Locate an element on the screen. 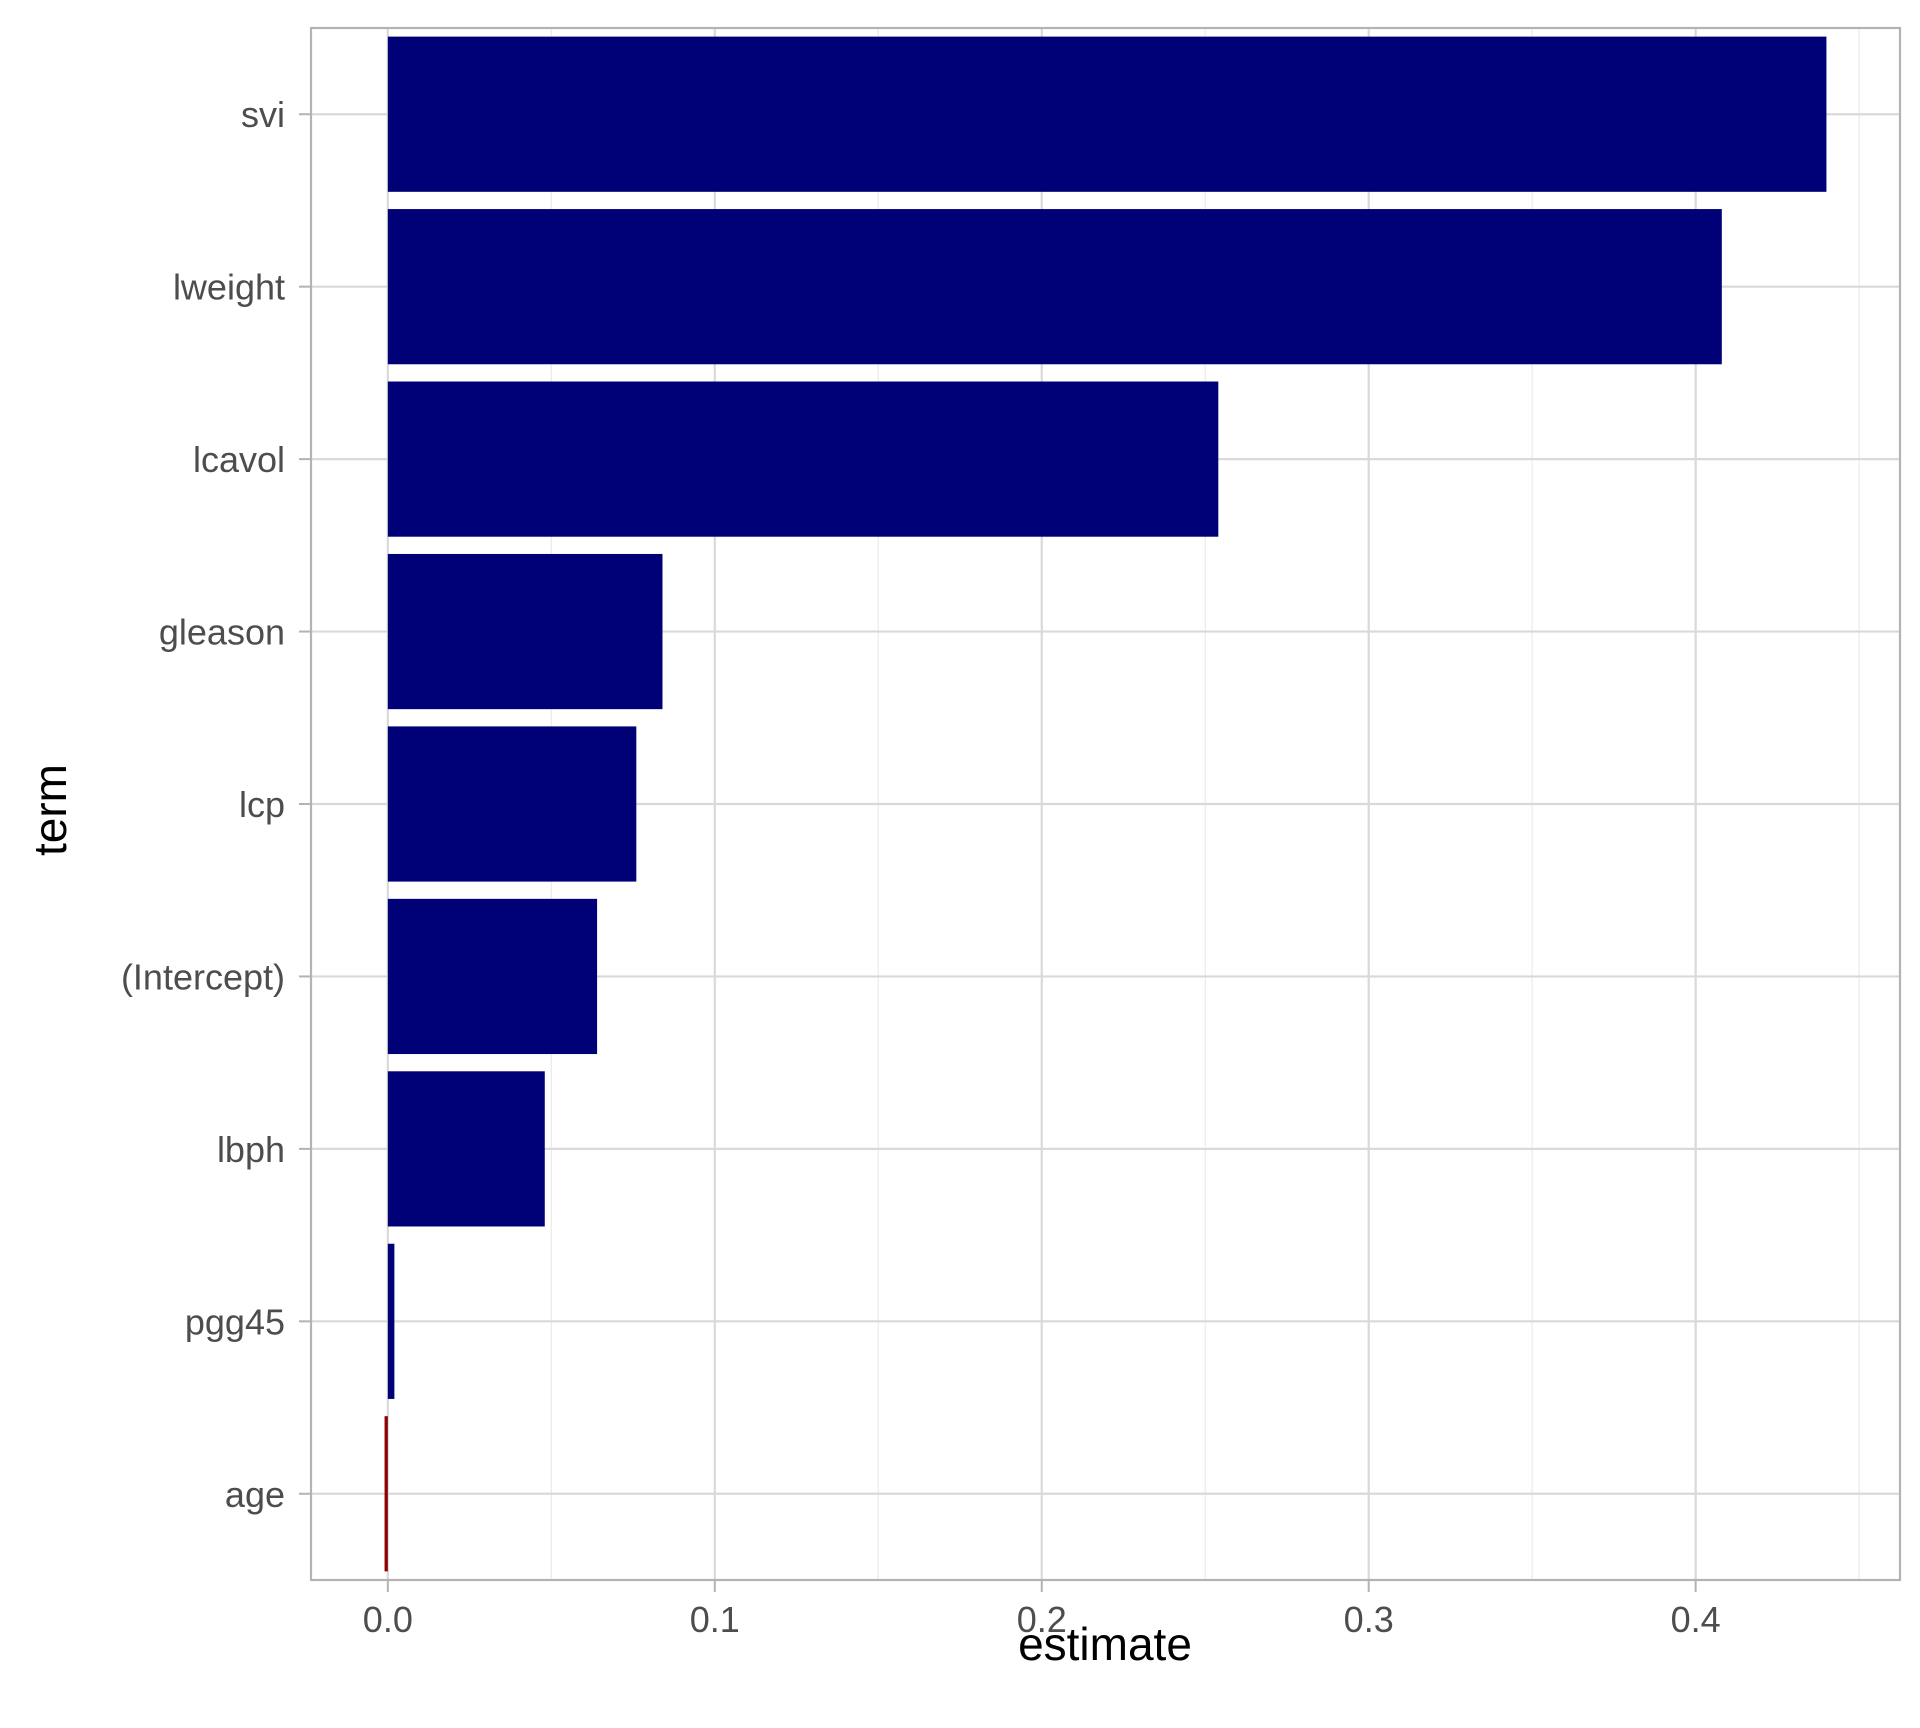 The width and height of the screenshot is (1920, 1728). bar-svi is located at coordinates (1107, 114).